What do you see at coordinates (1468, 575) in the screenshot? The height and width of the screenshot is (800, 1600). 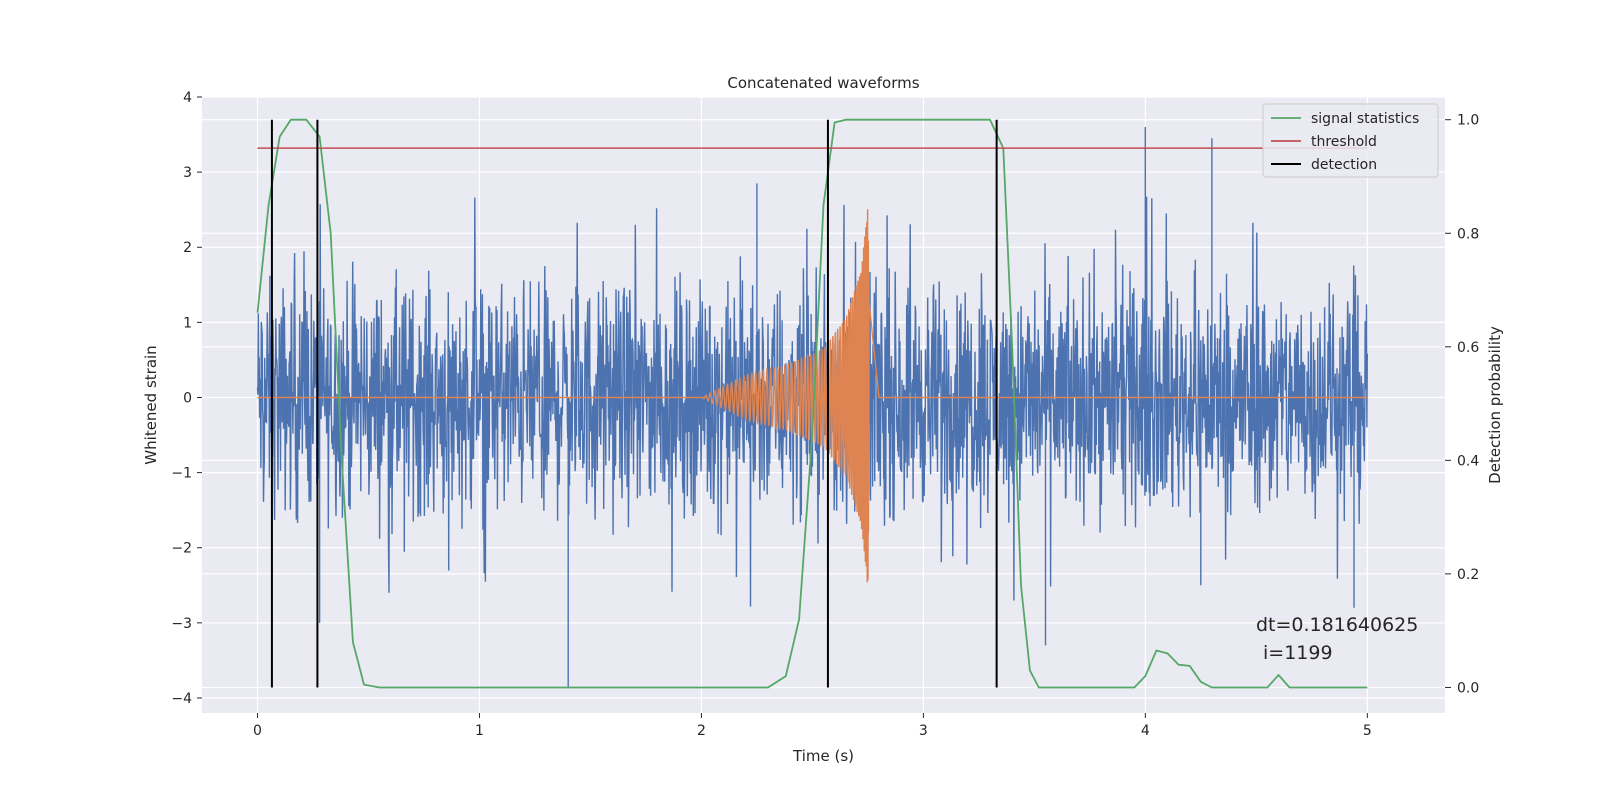 I see `y-right-tick-label: 0.2` at bounding box center [1468, 575].